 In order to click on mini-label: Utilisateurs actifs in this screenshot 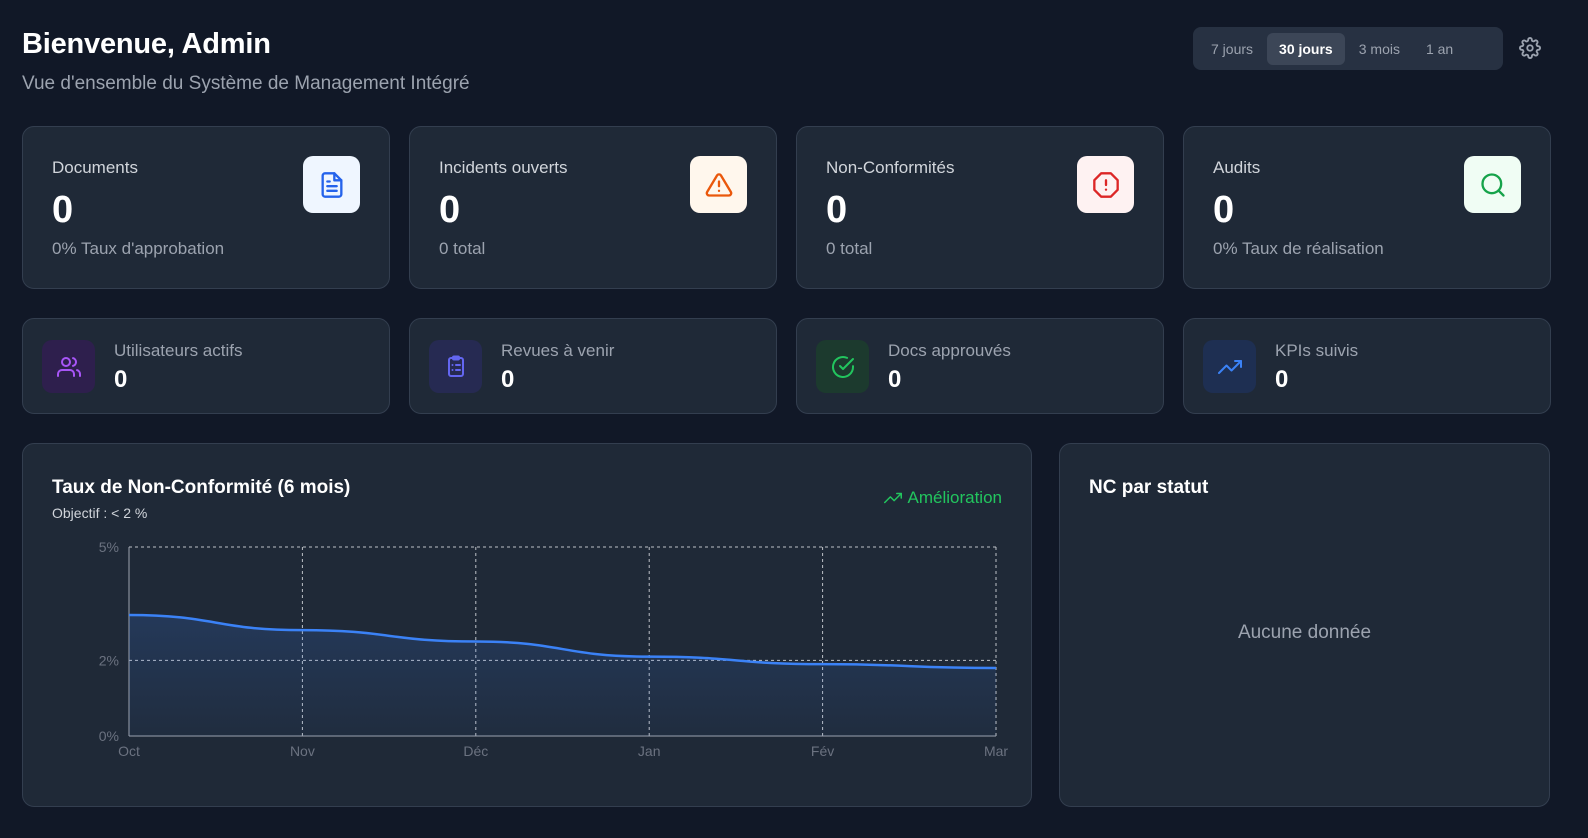, I will do `click(178, 350)`.